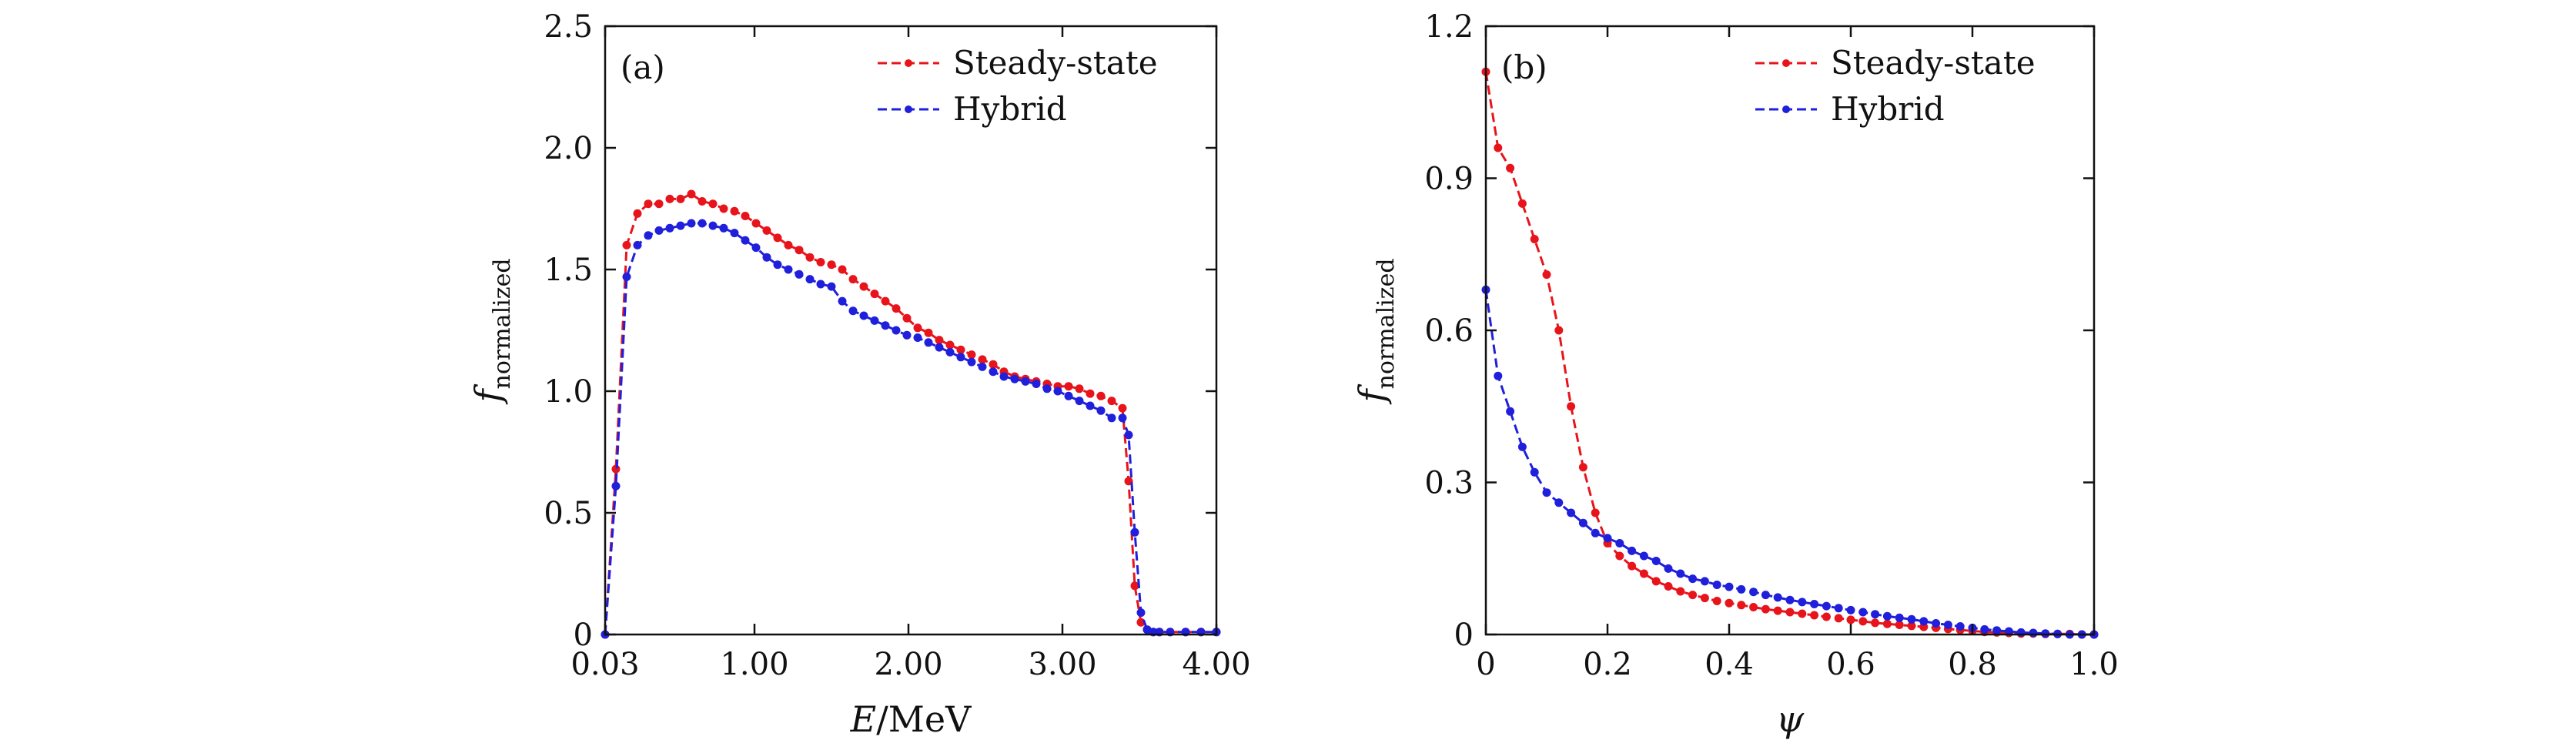 The width and height of the screenshot is (2576, 750). I want to click on panel-a-xlabel-italic: E, so click(863, 719).